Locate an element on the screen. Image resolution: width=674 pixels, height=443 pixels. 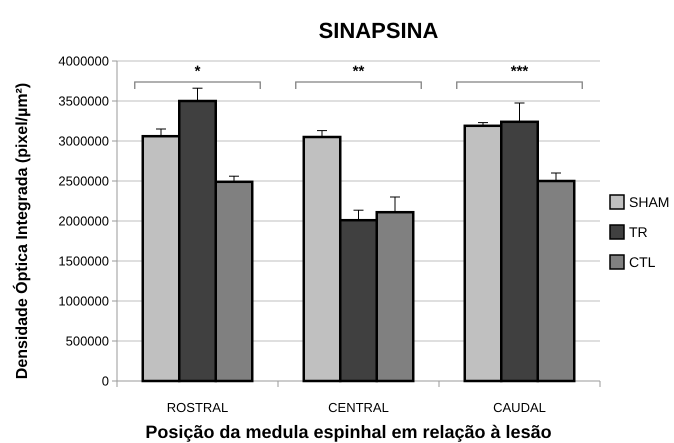
x-tick-label: ROSTRAL is located at coordinates (197, 407).